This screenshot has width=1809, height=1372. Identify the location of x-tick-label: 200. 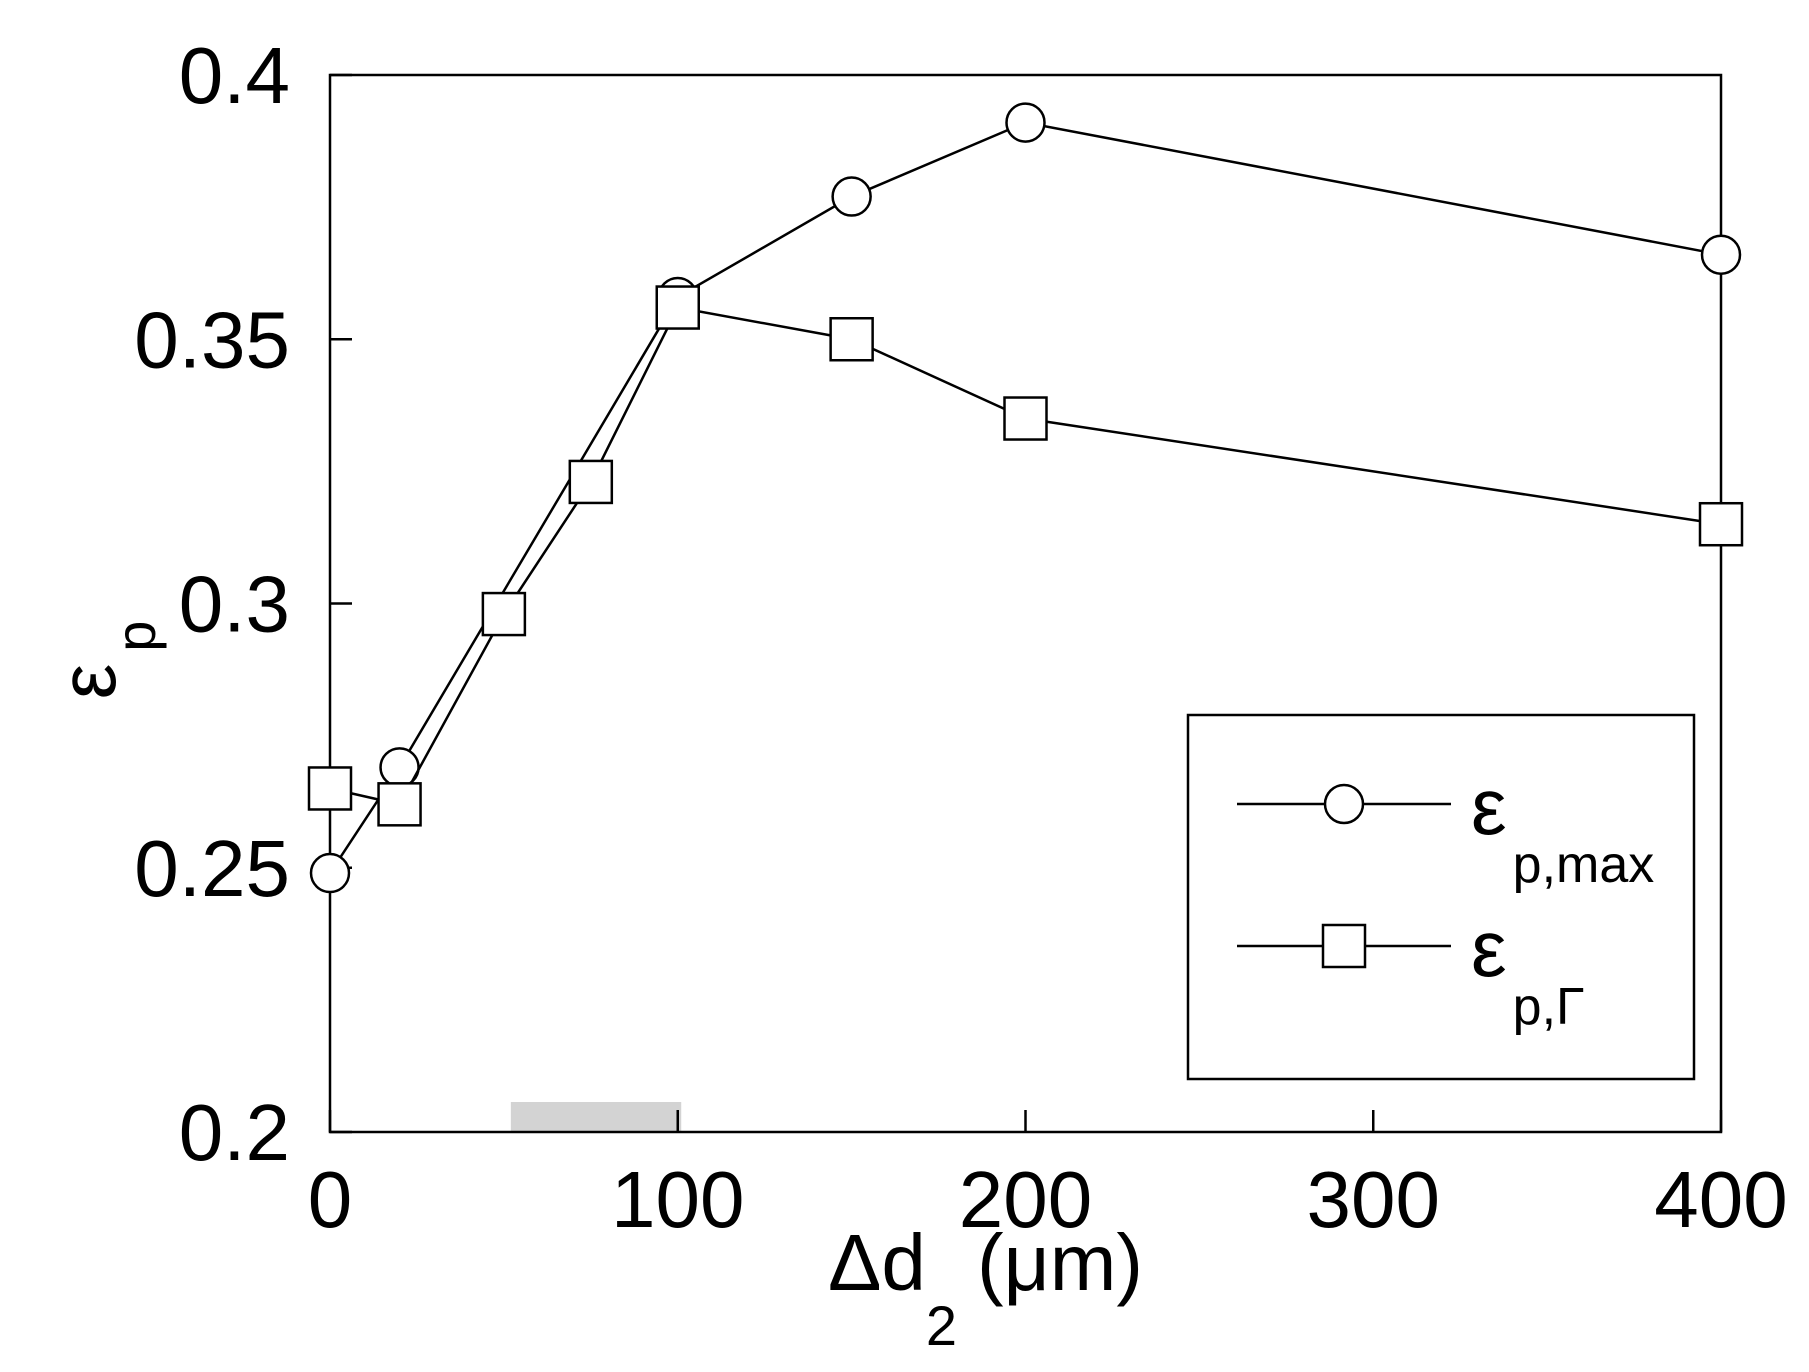
(1025, 1199).